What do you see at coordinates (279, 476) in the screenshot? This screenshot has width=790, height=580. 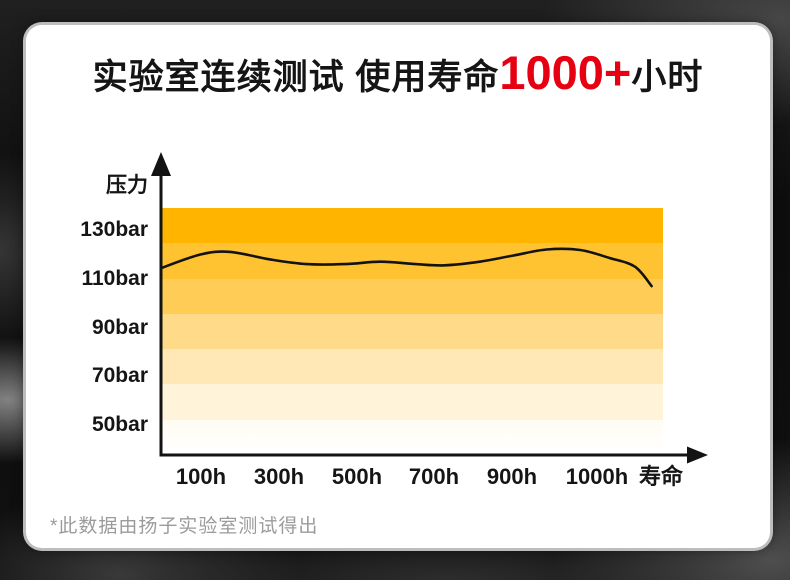 I see `x-tick-label: 300h` at bounding box center [279, 476].